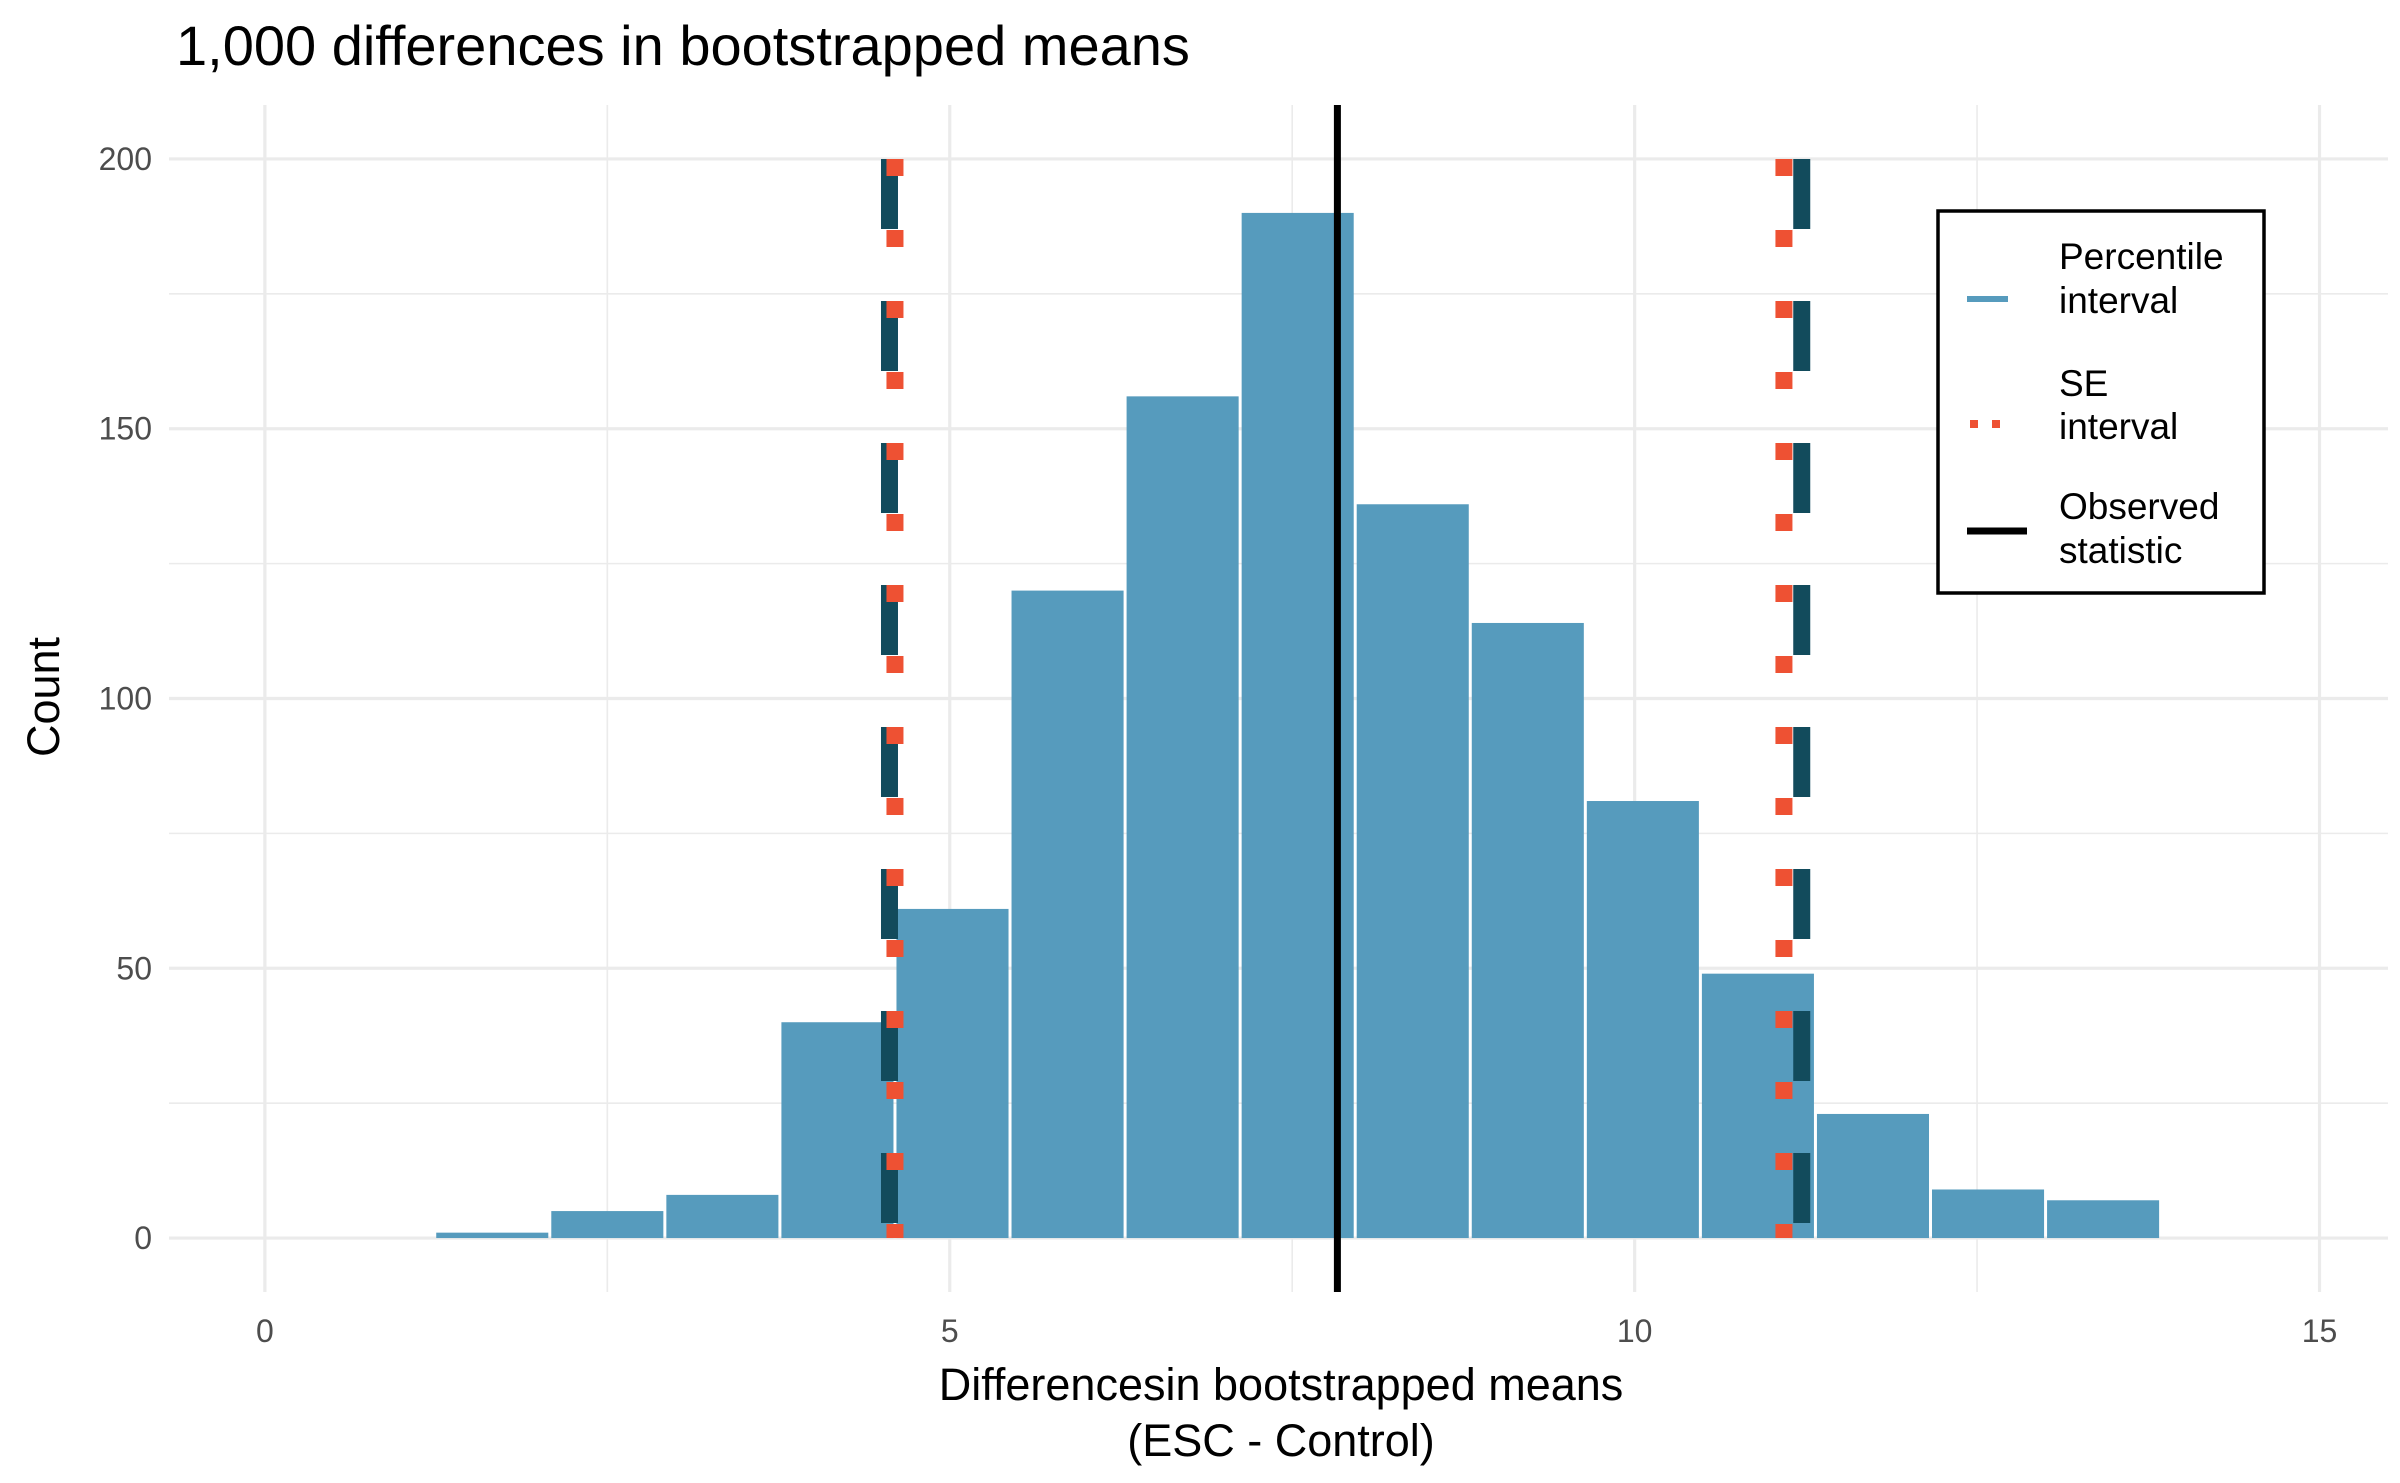 This screenshot has width=2400, height=1483. Describe the element at coordinates (125, 699) in the screenshot. I see `y-tick-label: 100` at that location.